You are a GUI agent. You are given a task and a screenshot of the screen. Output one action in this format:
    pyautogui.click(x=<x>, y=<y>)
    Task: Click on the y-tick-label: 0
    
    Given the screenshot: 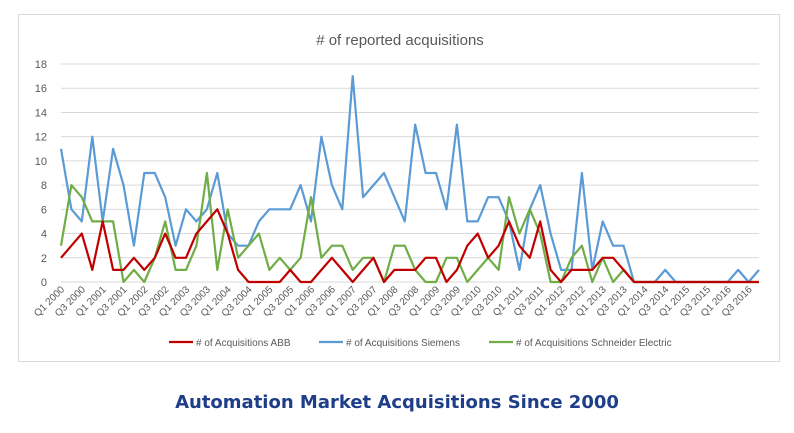 What is the action you would take?
    pyautogui.click(x=44, y=283)
    